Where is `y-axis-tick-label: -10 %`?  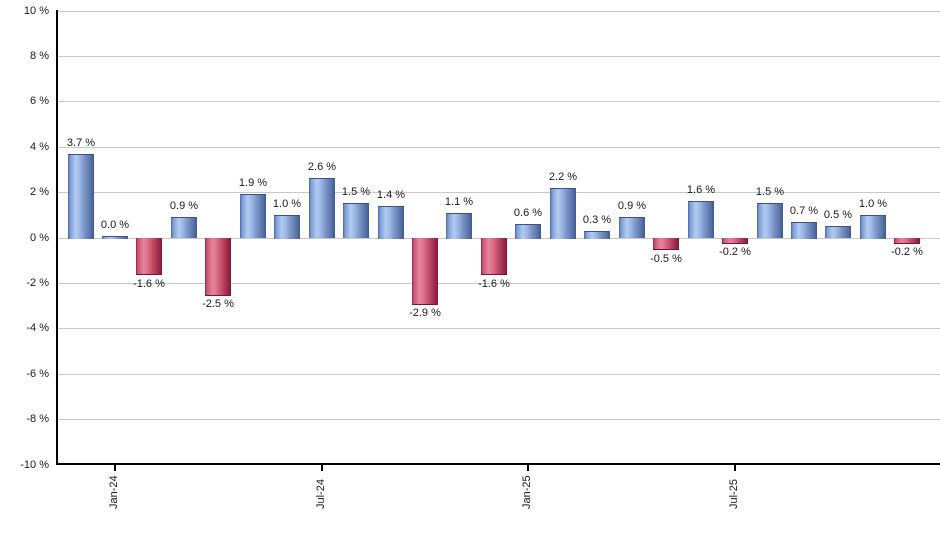 y-axis-tick-label: -10 % is located at coordinates (34, 465).